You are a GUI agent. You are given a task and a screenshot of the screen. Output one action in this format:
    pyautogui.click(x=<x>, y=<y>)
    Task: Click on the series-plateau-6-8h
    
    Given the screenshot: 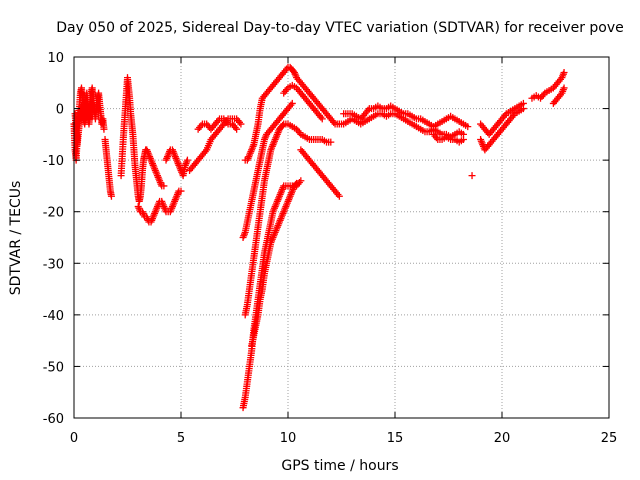 What is the action you would take?
    pyautogui.click(x=217, y=124)
    